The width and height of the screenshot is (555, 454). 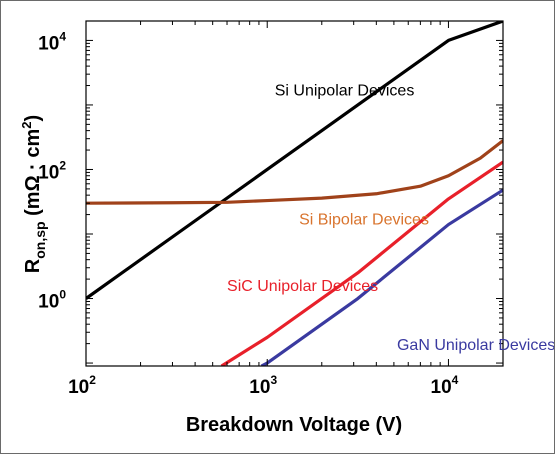 What do you see at coordinates (33, 265) in the screenshot?
I see `y-axis-title-base: R` at bounding box center [33, 265].